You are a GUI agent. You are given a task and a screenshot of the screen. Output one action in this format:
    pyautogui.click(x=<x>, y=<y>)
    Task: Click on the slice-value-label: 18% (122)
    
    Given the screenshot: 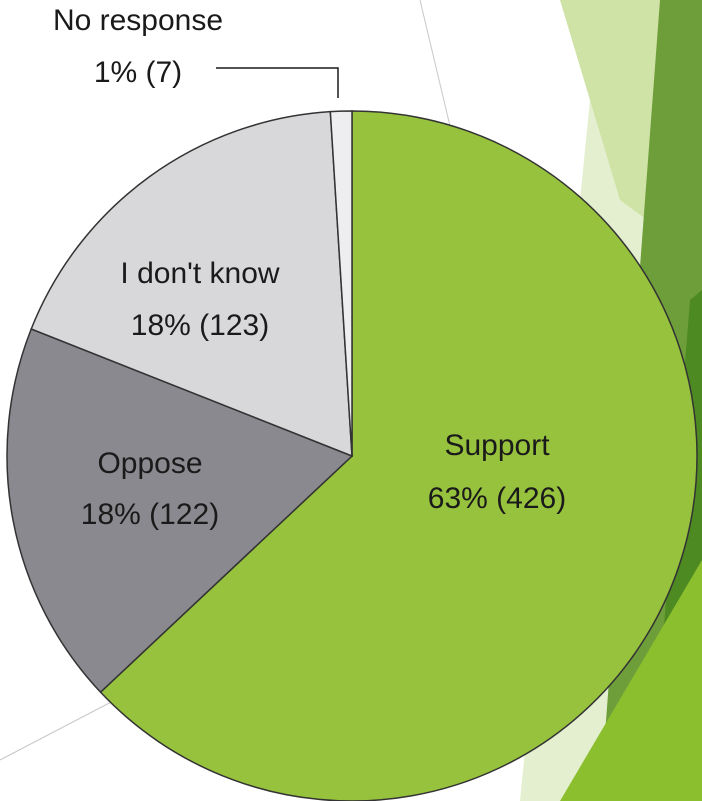 What is the action you would take?
    pyautogui.click(x=150, y=514)
    